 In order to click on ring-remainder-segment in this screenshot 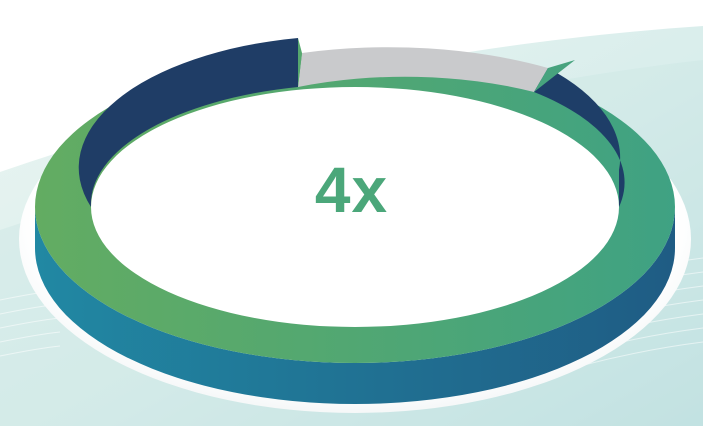, I will do `click(423, 69)`.